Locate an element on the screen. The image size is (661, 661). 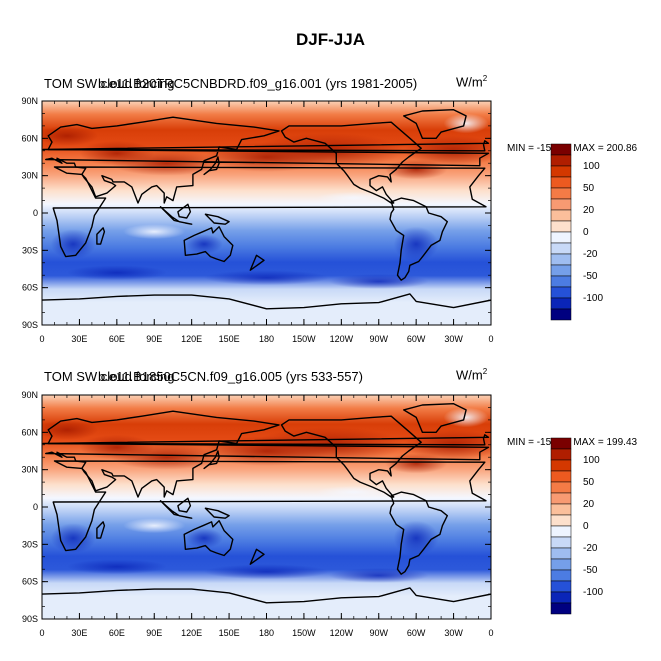
lon-label: 30W is located at coordinates (453, 339).